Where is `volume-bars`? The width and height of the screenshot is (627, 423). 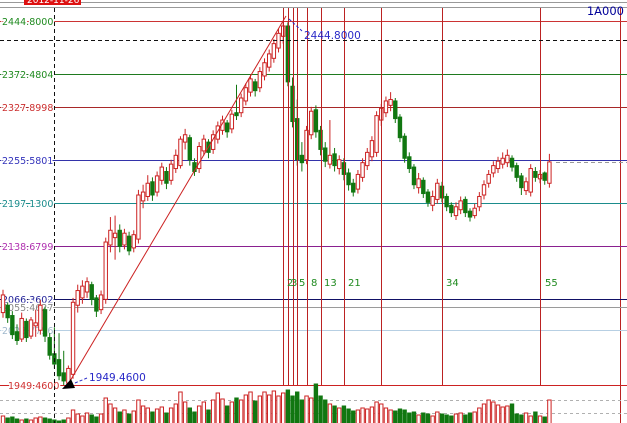
volume-bars is located at coordinates (276, 403).